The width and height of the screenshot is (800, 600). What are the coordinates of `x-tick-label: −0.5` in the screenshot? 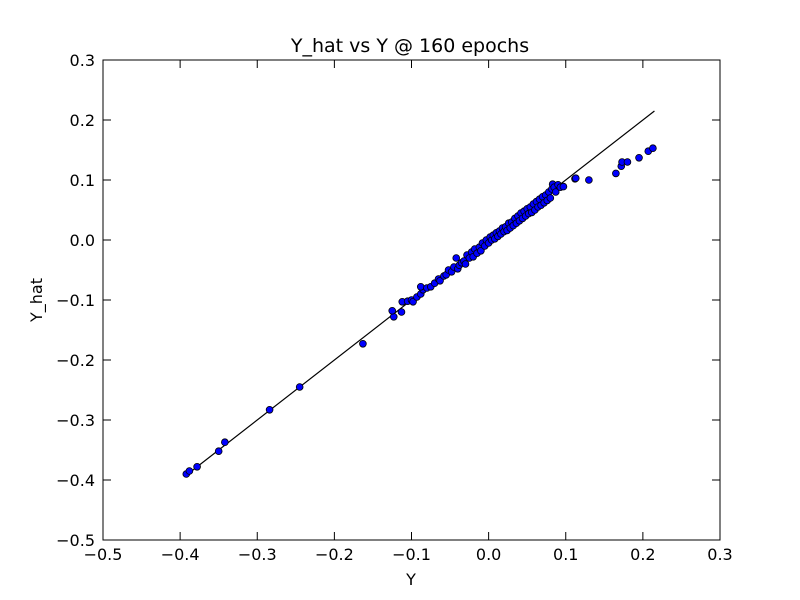 It's located at (103, 554).